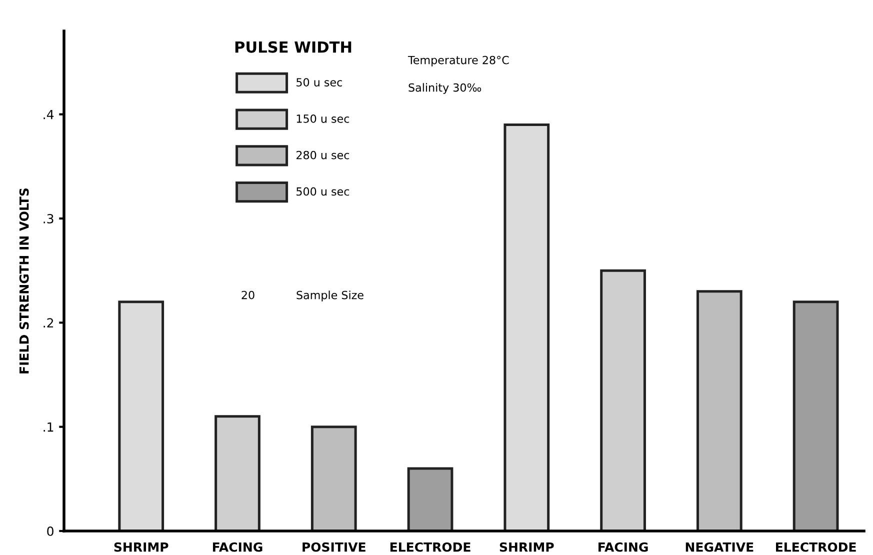  I want to click on legend-label: 50 u sec, so click(319, 82).